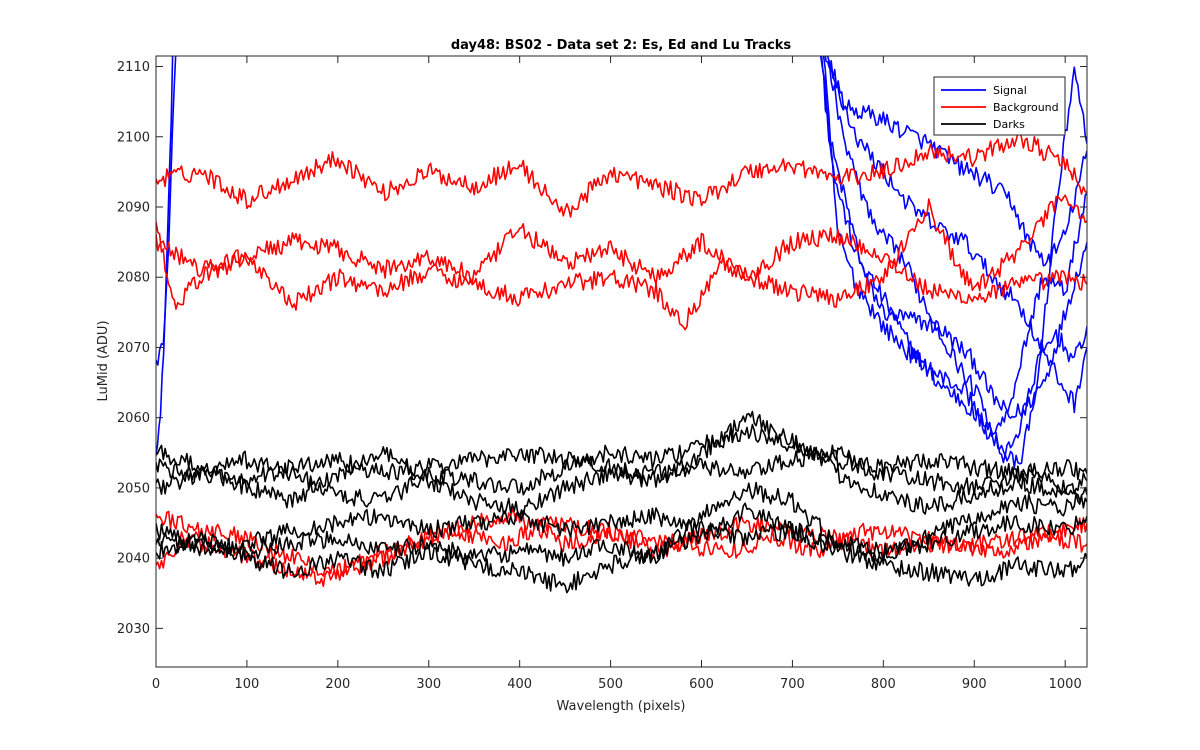 Image resolution: width=1200 pixels, height=750 pixels. What do you see at coordinates (133, 67) in the screenshot?
I see `y-tick-label: 2110` at bounding box center [133, 67].